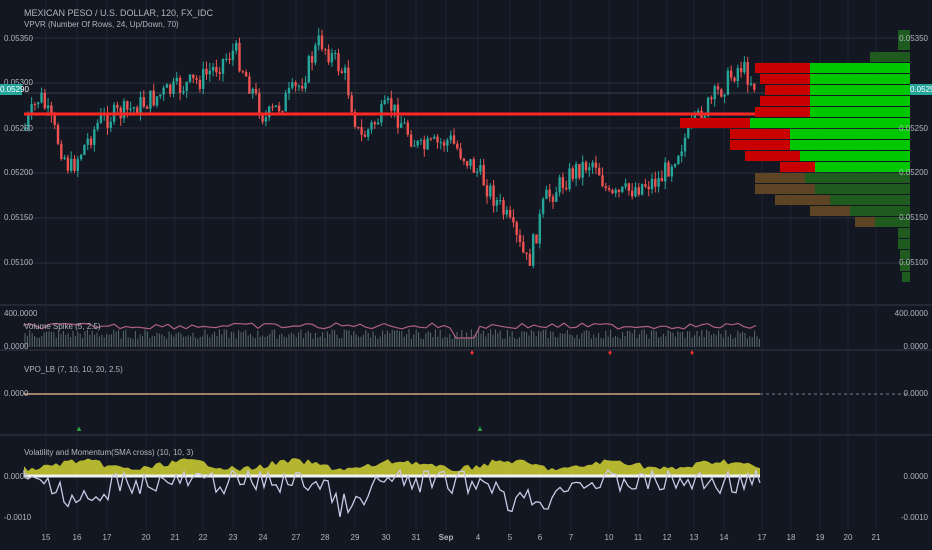 This screenshot has width=932, height=550. What do you see at coordinates (146, 537) in the screenshot?
I see `x-tick-3: 20` at bounding box center [146, 537].